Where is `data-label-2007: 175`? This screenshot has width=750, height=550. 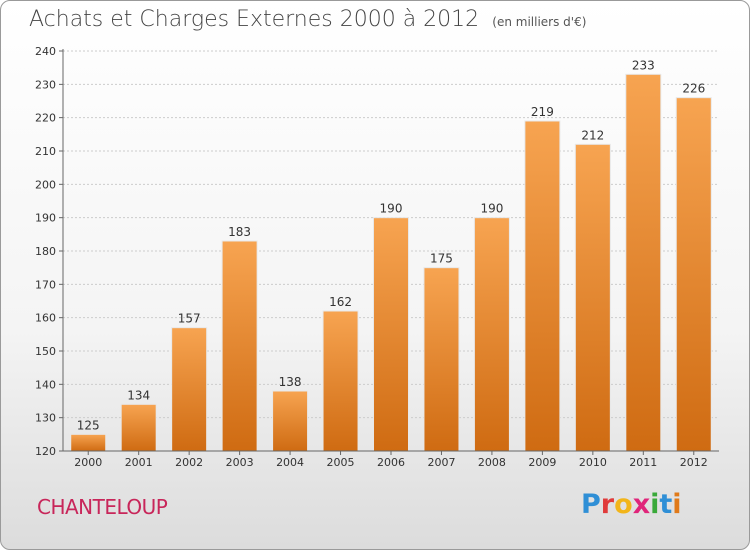 data-label-2007: 175 is located at coordinates (441, 259).